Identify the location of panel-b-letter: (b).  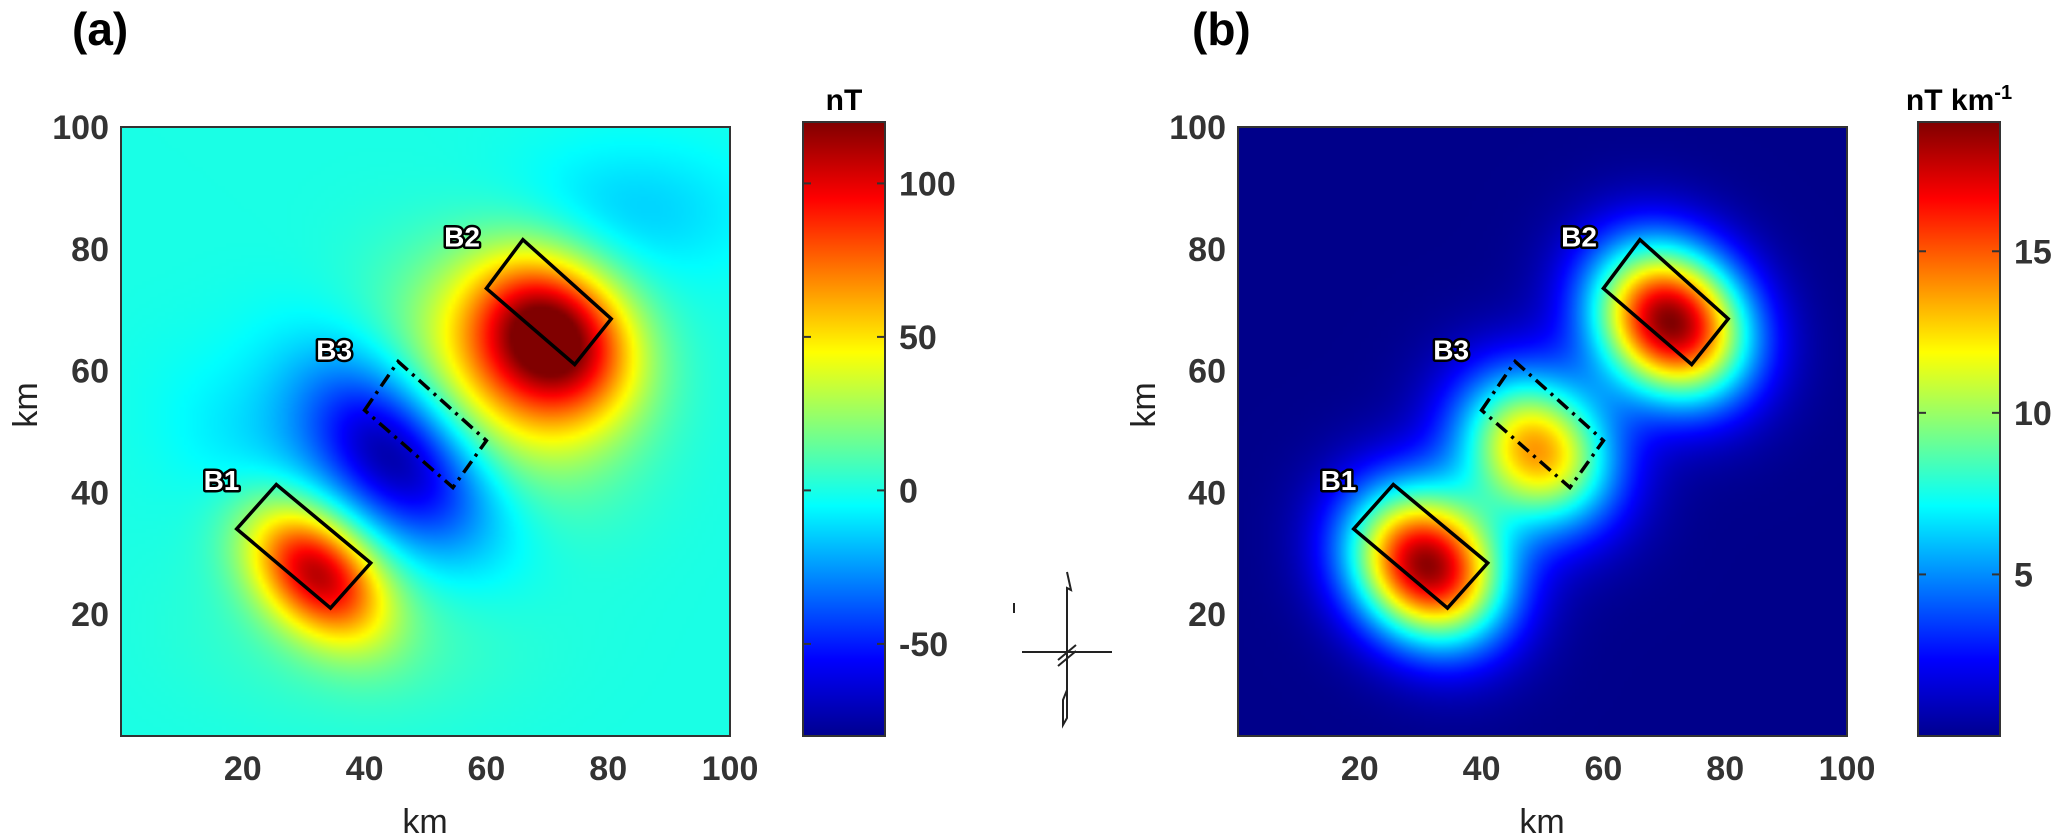
(1221, 29).